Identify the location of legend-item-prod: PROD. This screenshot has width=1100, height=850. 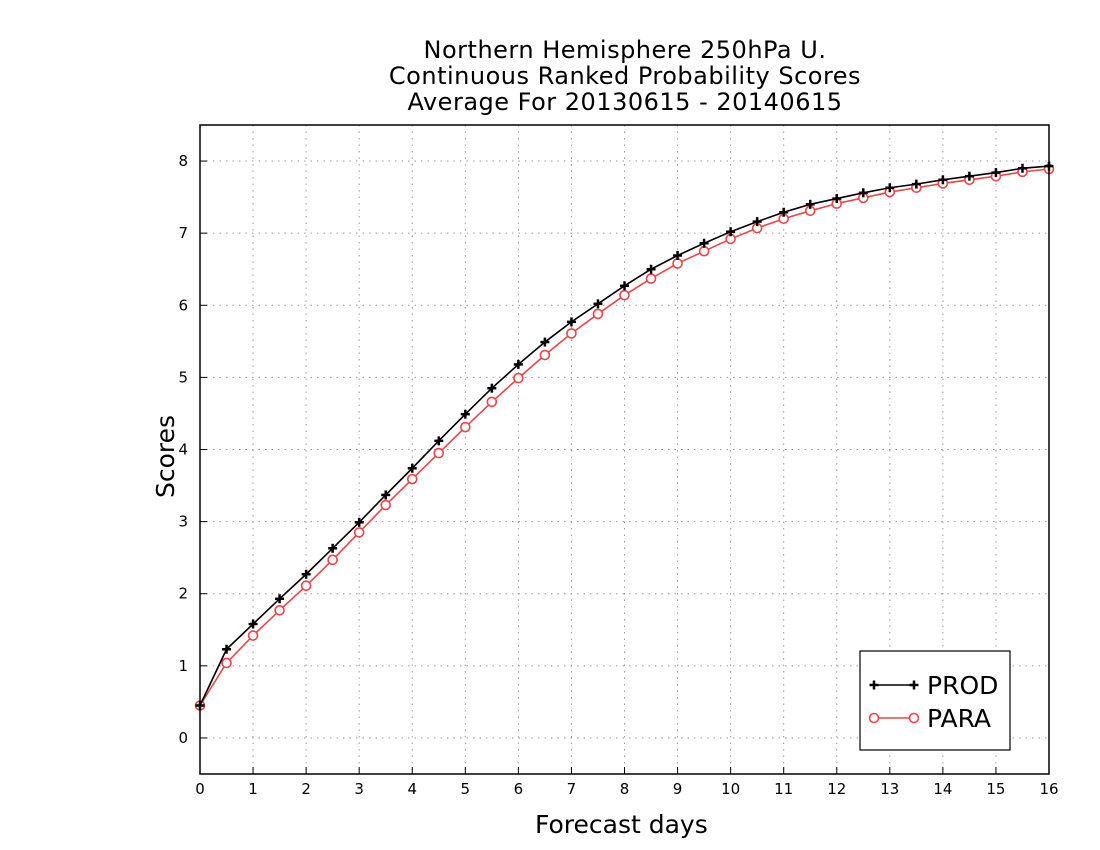
(933, 685).